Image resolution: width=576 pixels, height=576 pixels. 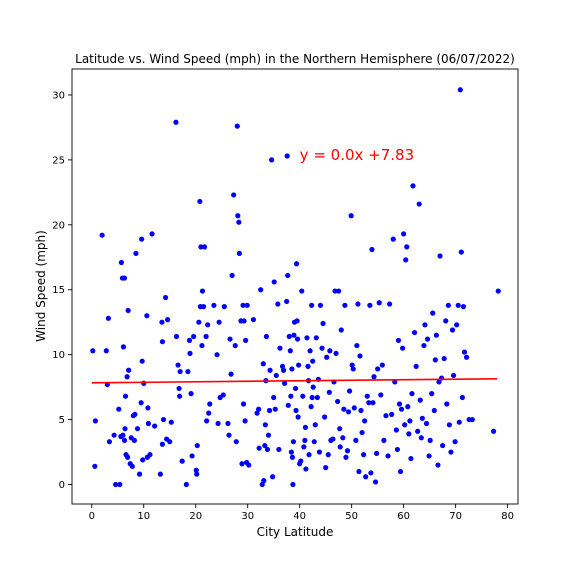 I want to click on x-tick-label: 20, so click(x=195, y=516).